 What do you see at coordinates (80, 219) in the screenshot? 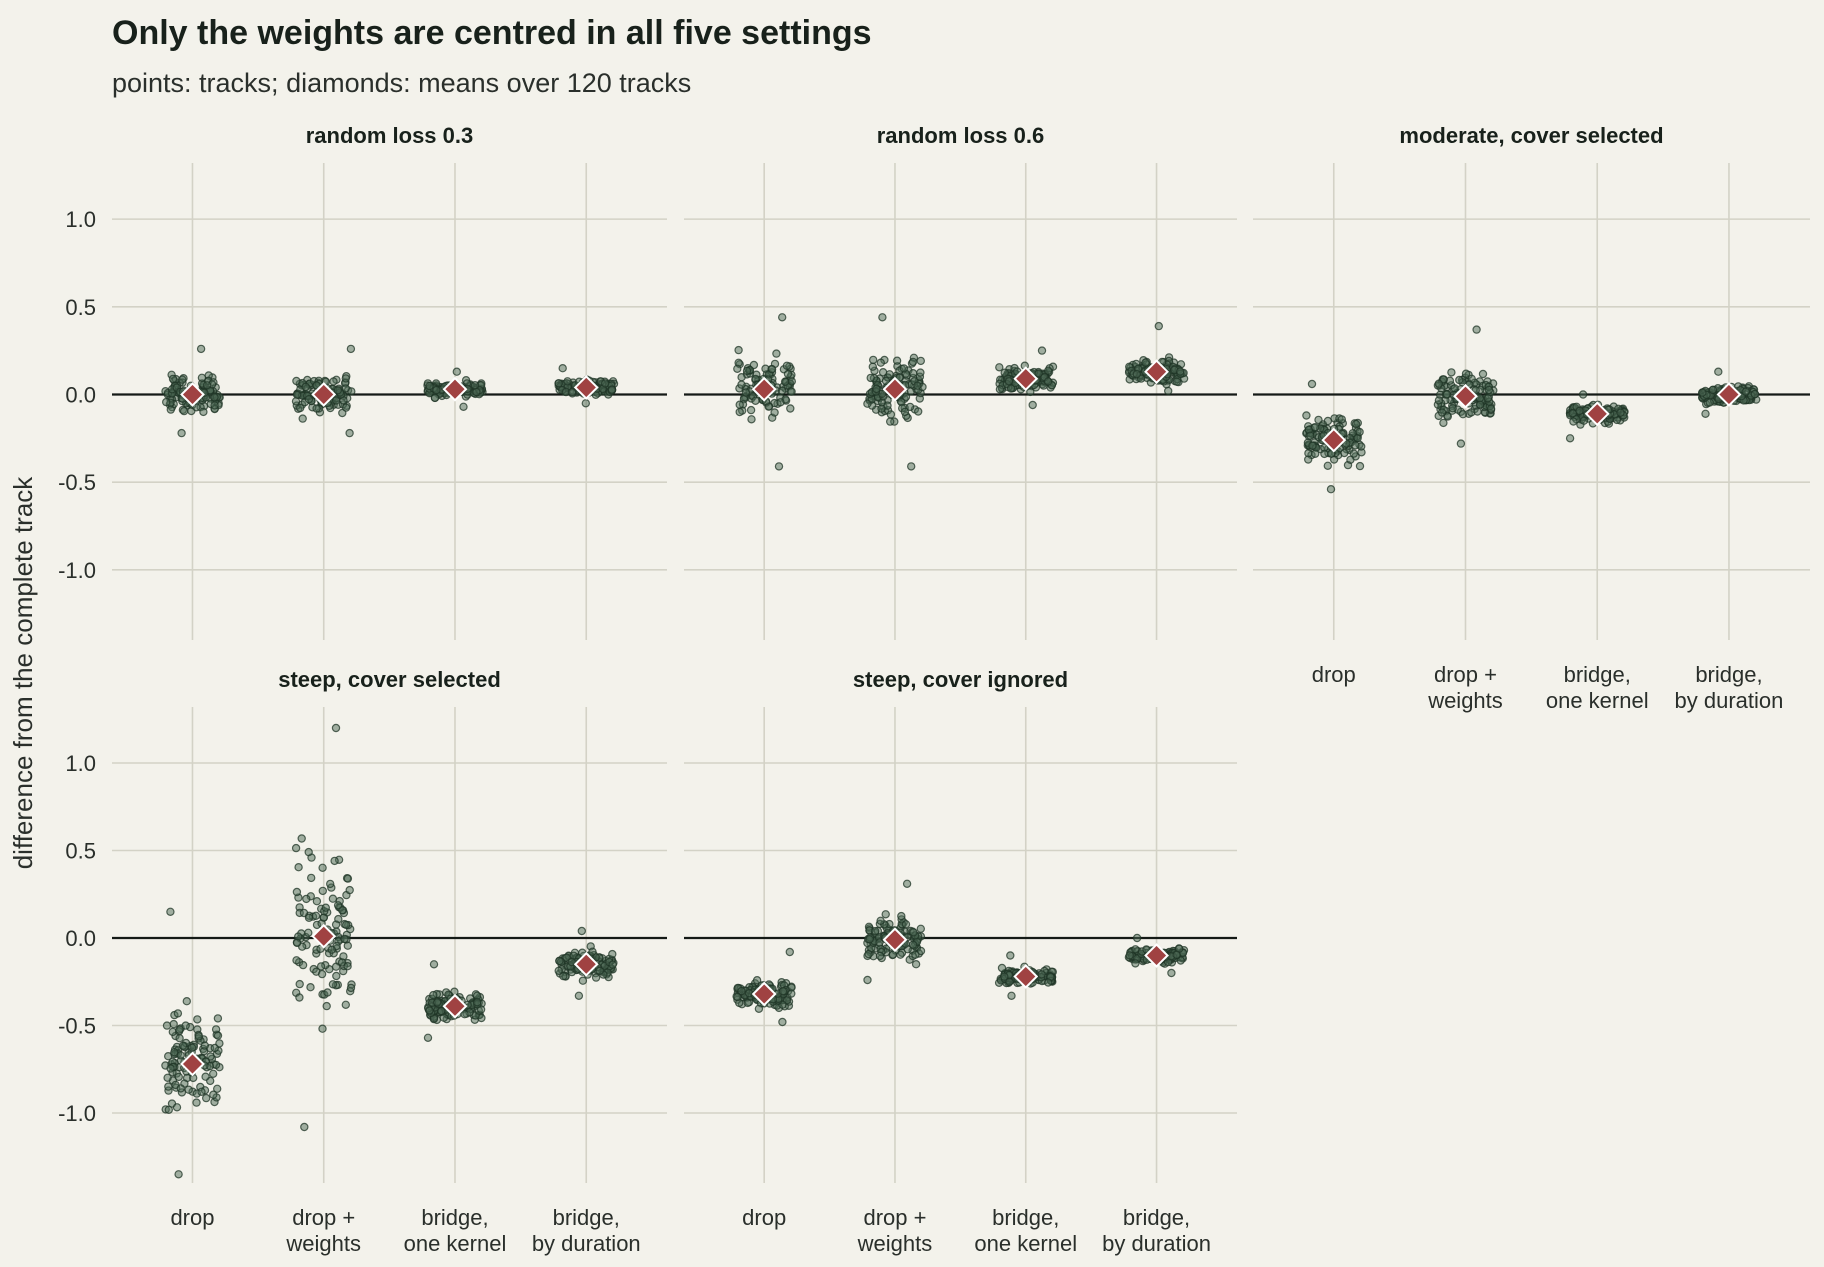
I see `y-tick-label: 1.0` at bounding box center [80, 219].